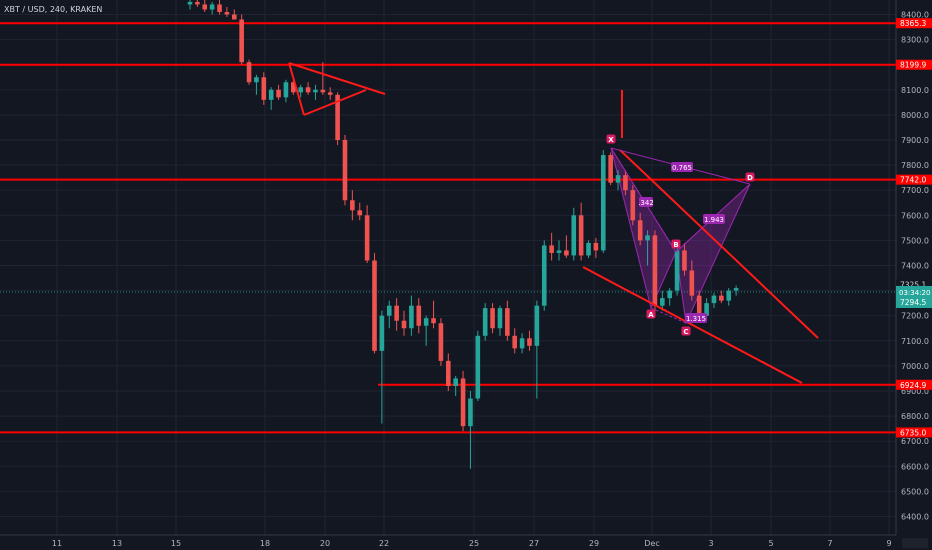 This screenshot has width=932, height=550. I want to click on price-tick-label: 7000.0, so click(915, 366).